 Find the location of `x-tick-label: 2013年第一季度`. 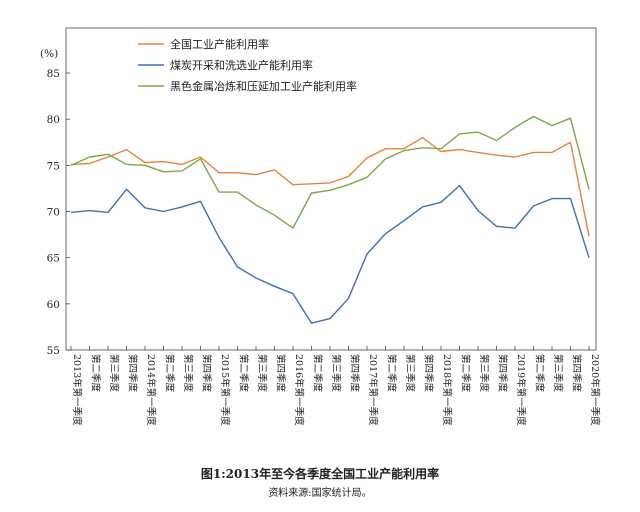

x-tick-label: 2013年第一季度 is located at coordinates (77, 390).